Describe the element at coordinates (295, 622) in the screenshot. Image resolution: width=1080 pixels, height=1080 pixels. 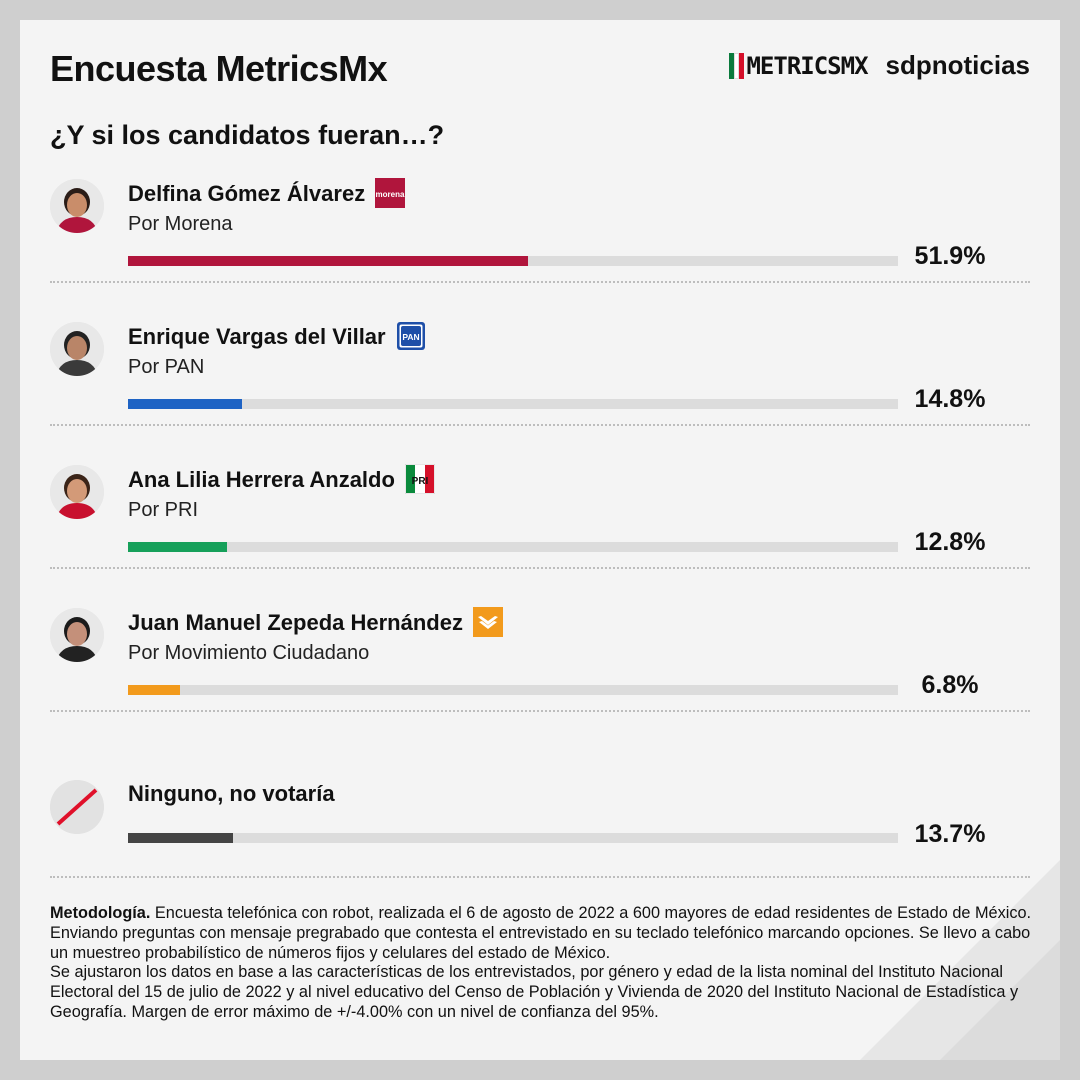
I see `candidate-name-label: Juan Manuel Zepeda Hernández` at that location.